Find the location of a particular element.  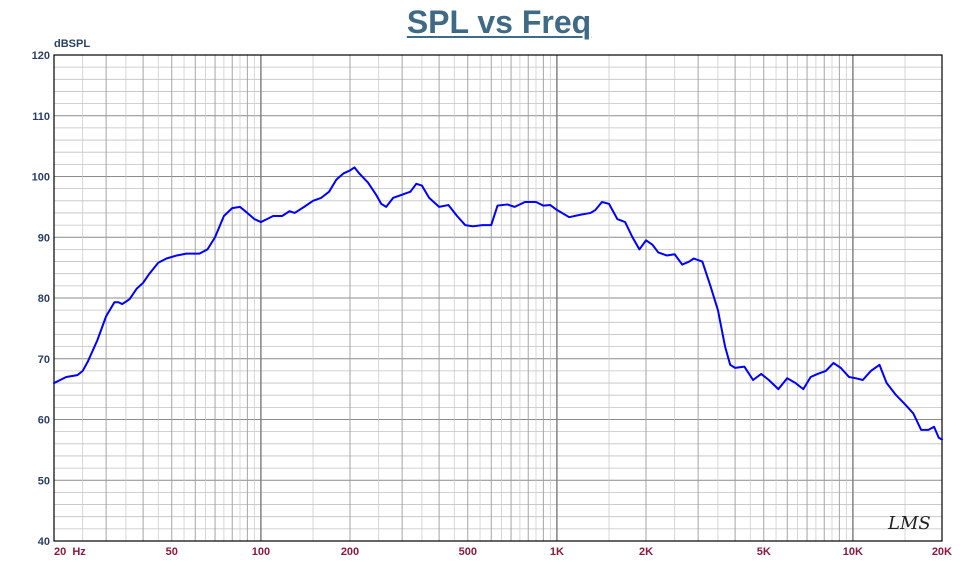

chart-title: SPL vs Freq is located at coordinates (499, 22).